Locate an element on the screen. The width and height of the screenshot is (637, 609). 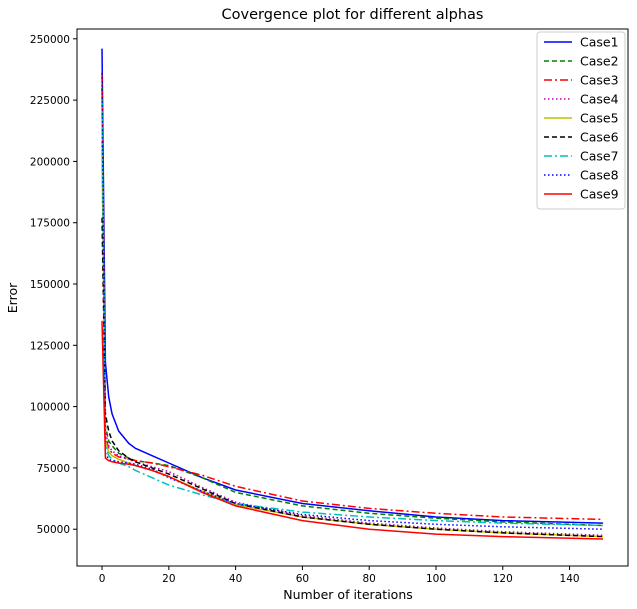
legend-label-case5: Case5 is located at coordinates (599, 118).